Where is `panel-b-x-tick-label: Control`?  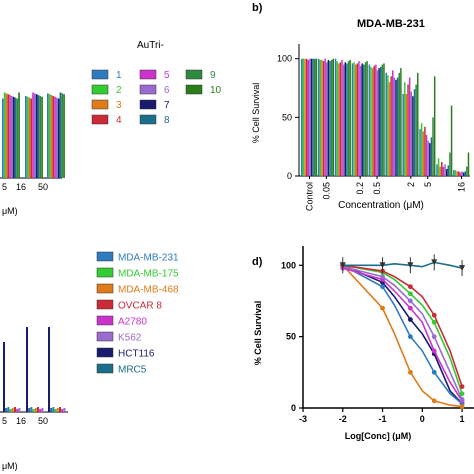 panel-b-x-tick-label: Control is located at coordinates (309, 196).